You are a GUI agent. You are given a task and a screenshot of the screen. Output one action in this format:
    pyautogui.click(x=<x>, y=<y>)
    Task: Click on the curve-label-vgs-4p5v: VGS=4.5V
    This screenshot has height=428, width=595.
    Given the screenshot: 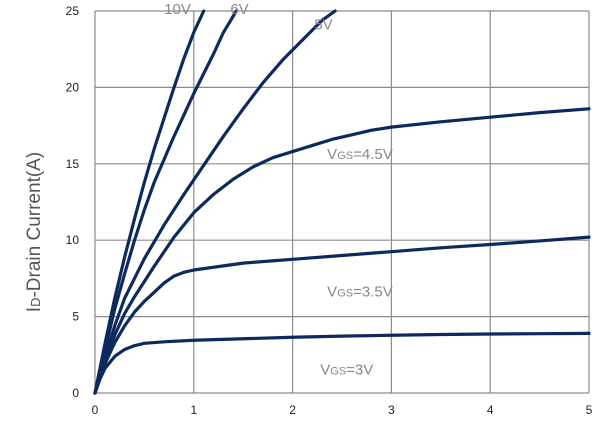 What is the action you would take?
    pyautogui.click(x=360, y=154)
    